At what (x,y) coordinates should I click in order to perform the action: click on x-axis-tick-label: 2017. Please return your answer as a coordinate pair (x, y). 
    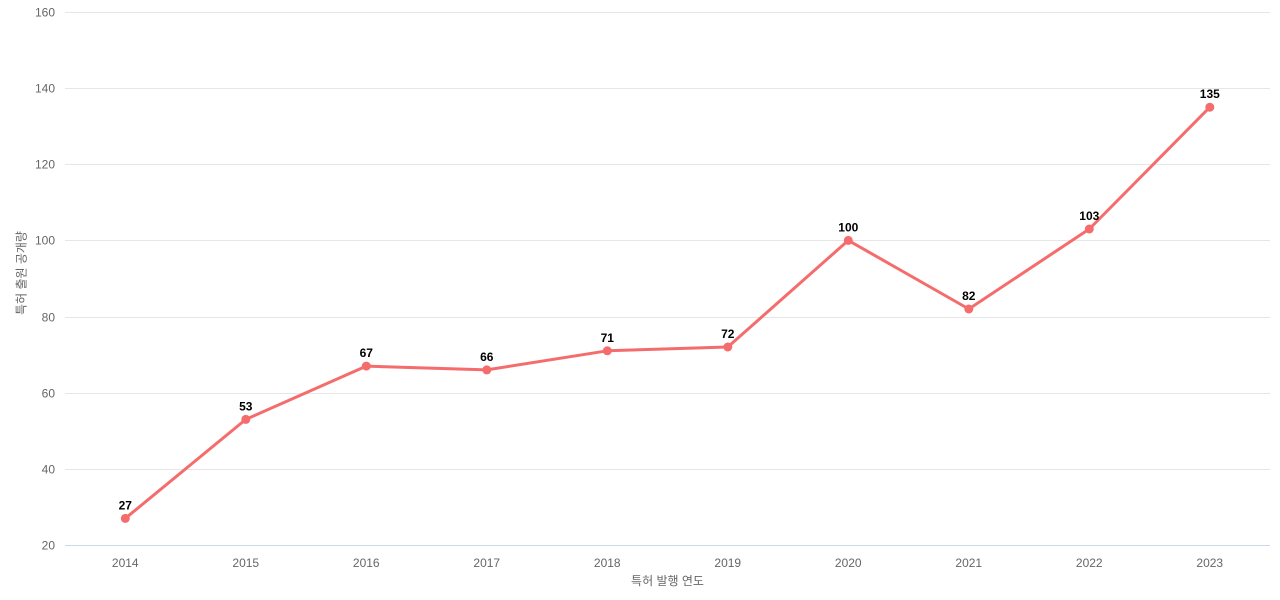
    Looking at the image, I should click on (486, 563).